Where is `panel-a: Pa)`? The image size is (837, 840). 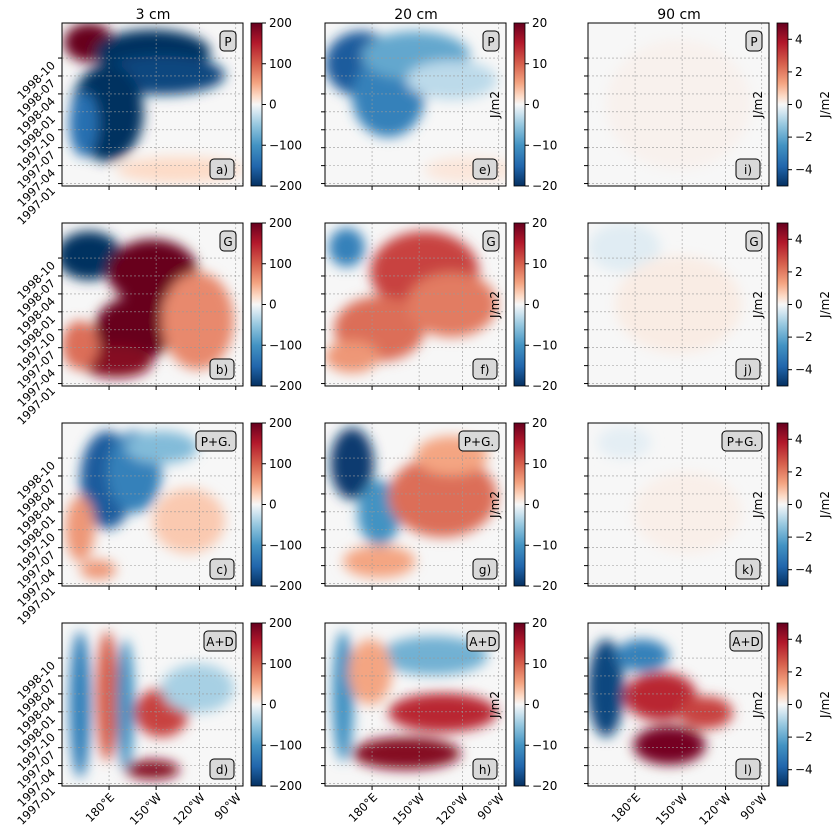
panel-a: Pa) is located at coordinates (151, 106).